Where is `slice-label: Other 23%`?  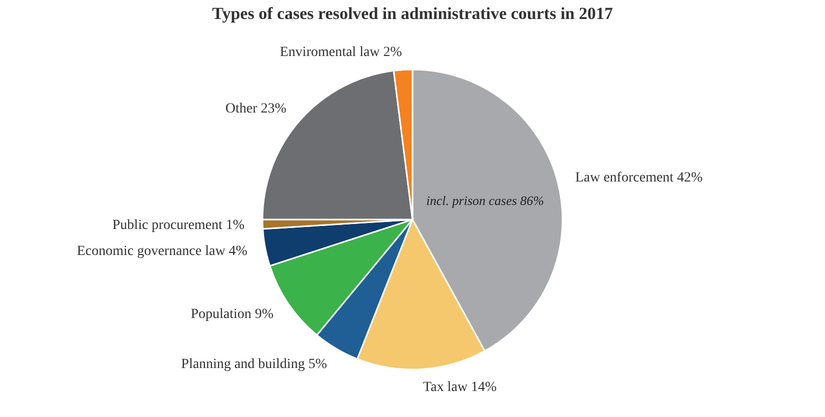
slice-label: Other 23% is located at coordinates (256, 108).